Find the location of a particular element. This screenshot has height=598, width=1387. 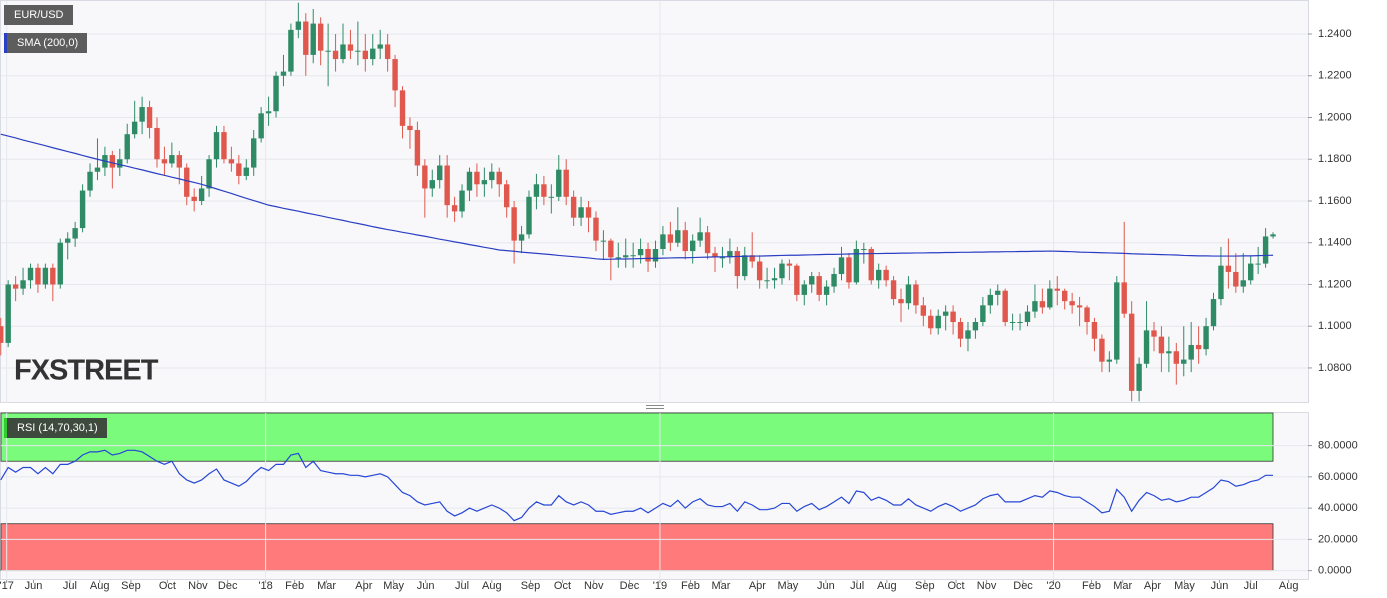

y-tick-label: 20.0000 is located at coordinates (1338, 539).